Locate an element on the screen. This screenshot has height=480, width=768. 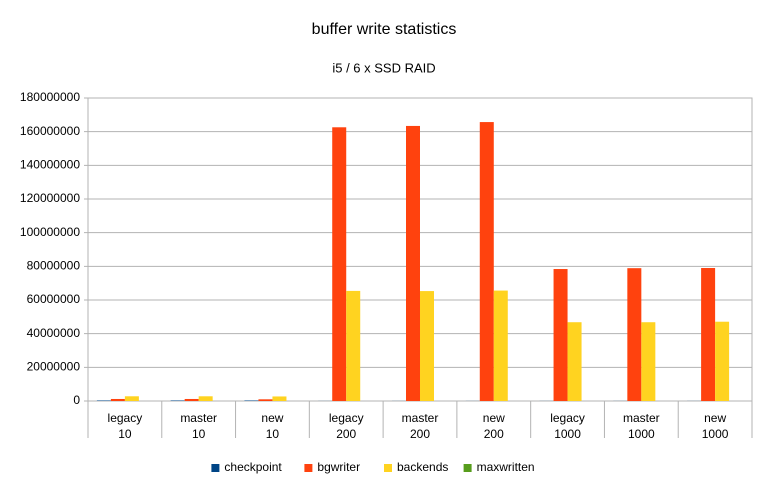
y-tick-label: 60000000 is located at coordinates (54, 299).